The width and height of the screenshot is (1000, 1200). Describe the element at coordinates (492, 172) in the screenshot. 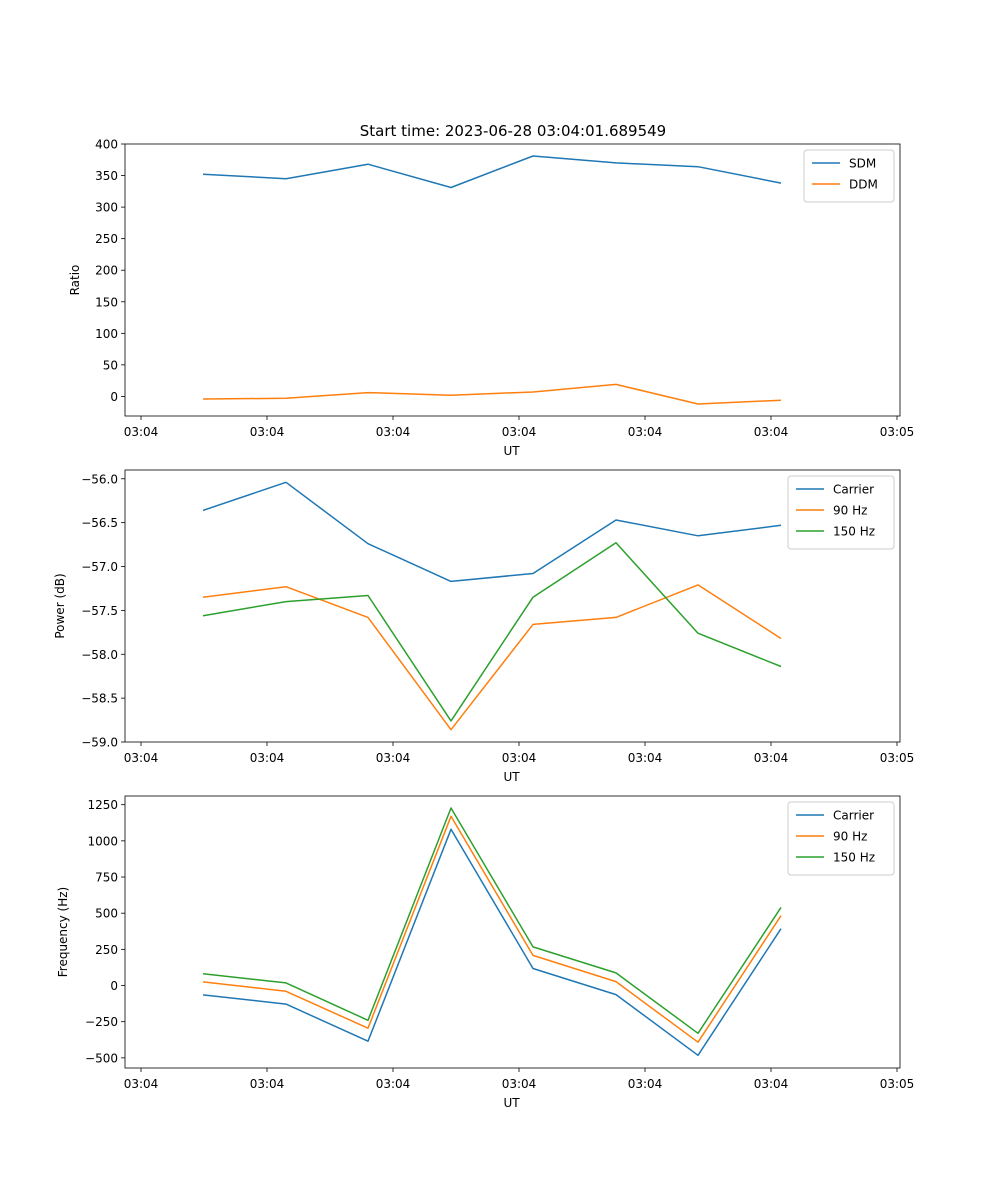

I see `series-line-sdm` at that location.